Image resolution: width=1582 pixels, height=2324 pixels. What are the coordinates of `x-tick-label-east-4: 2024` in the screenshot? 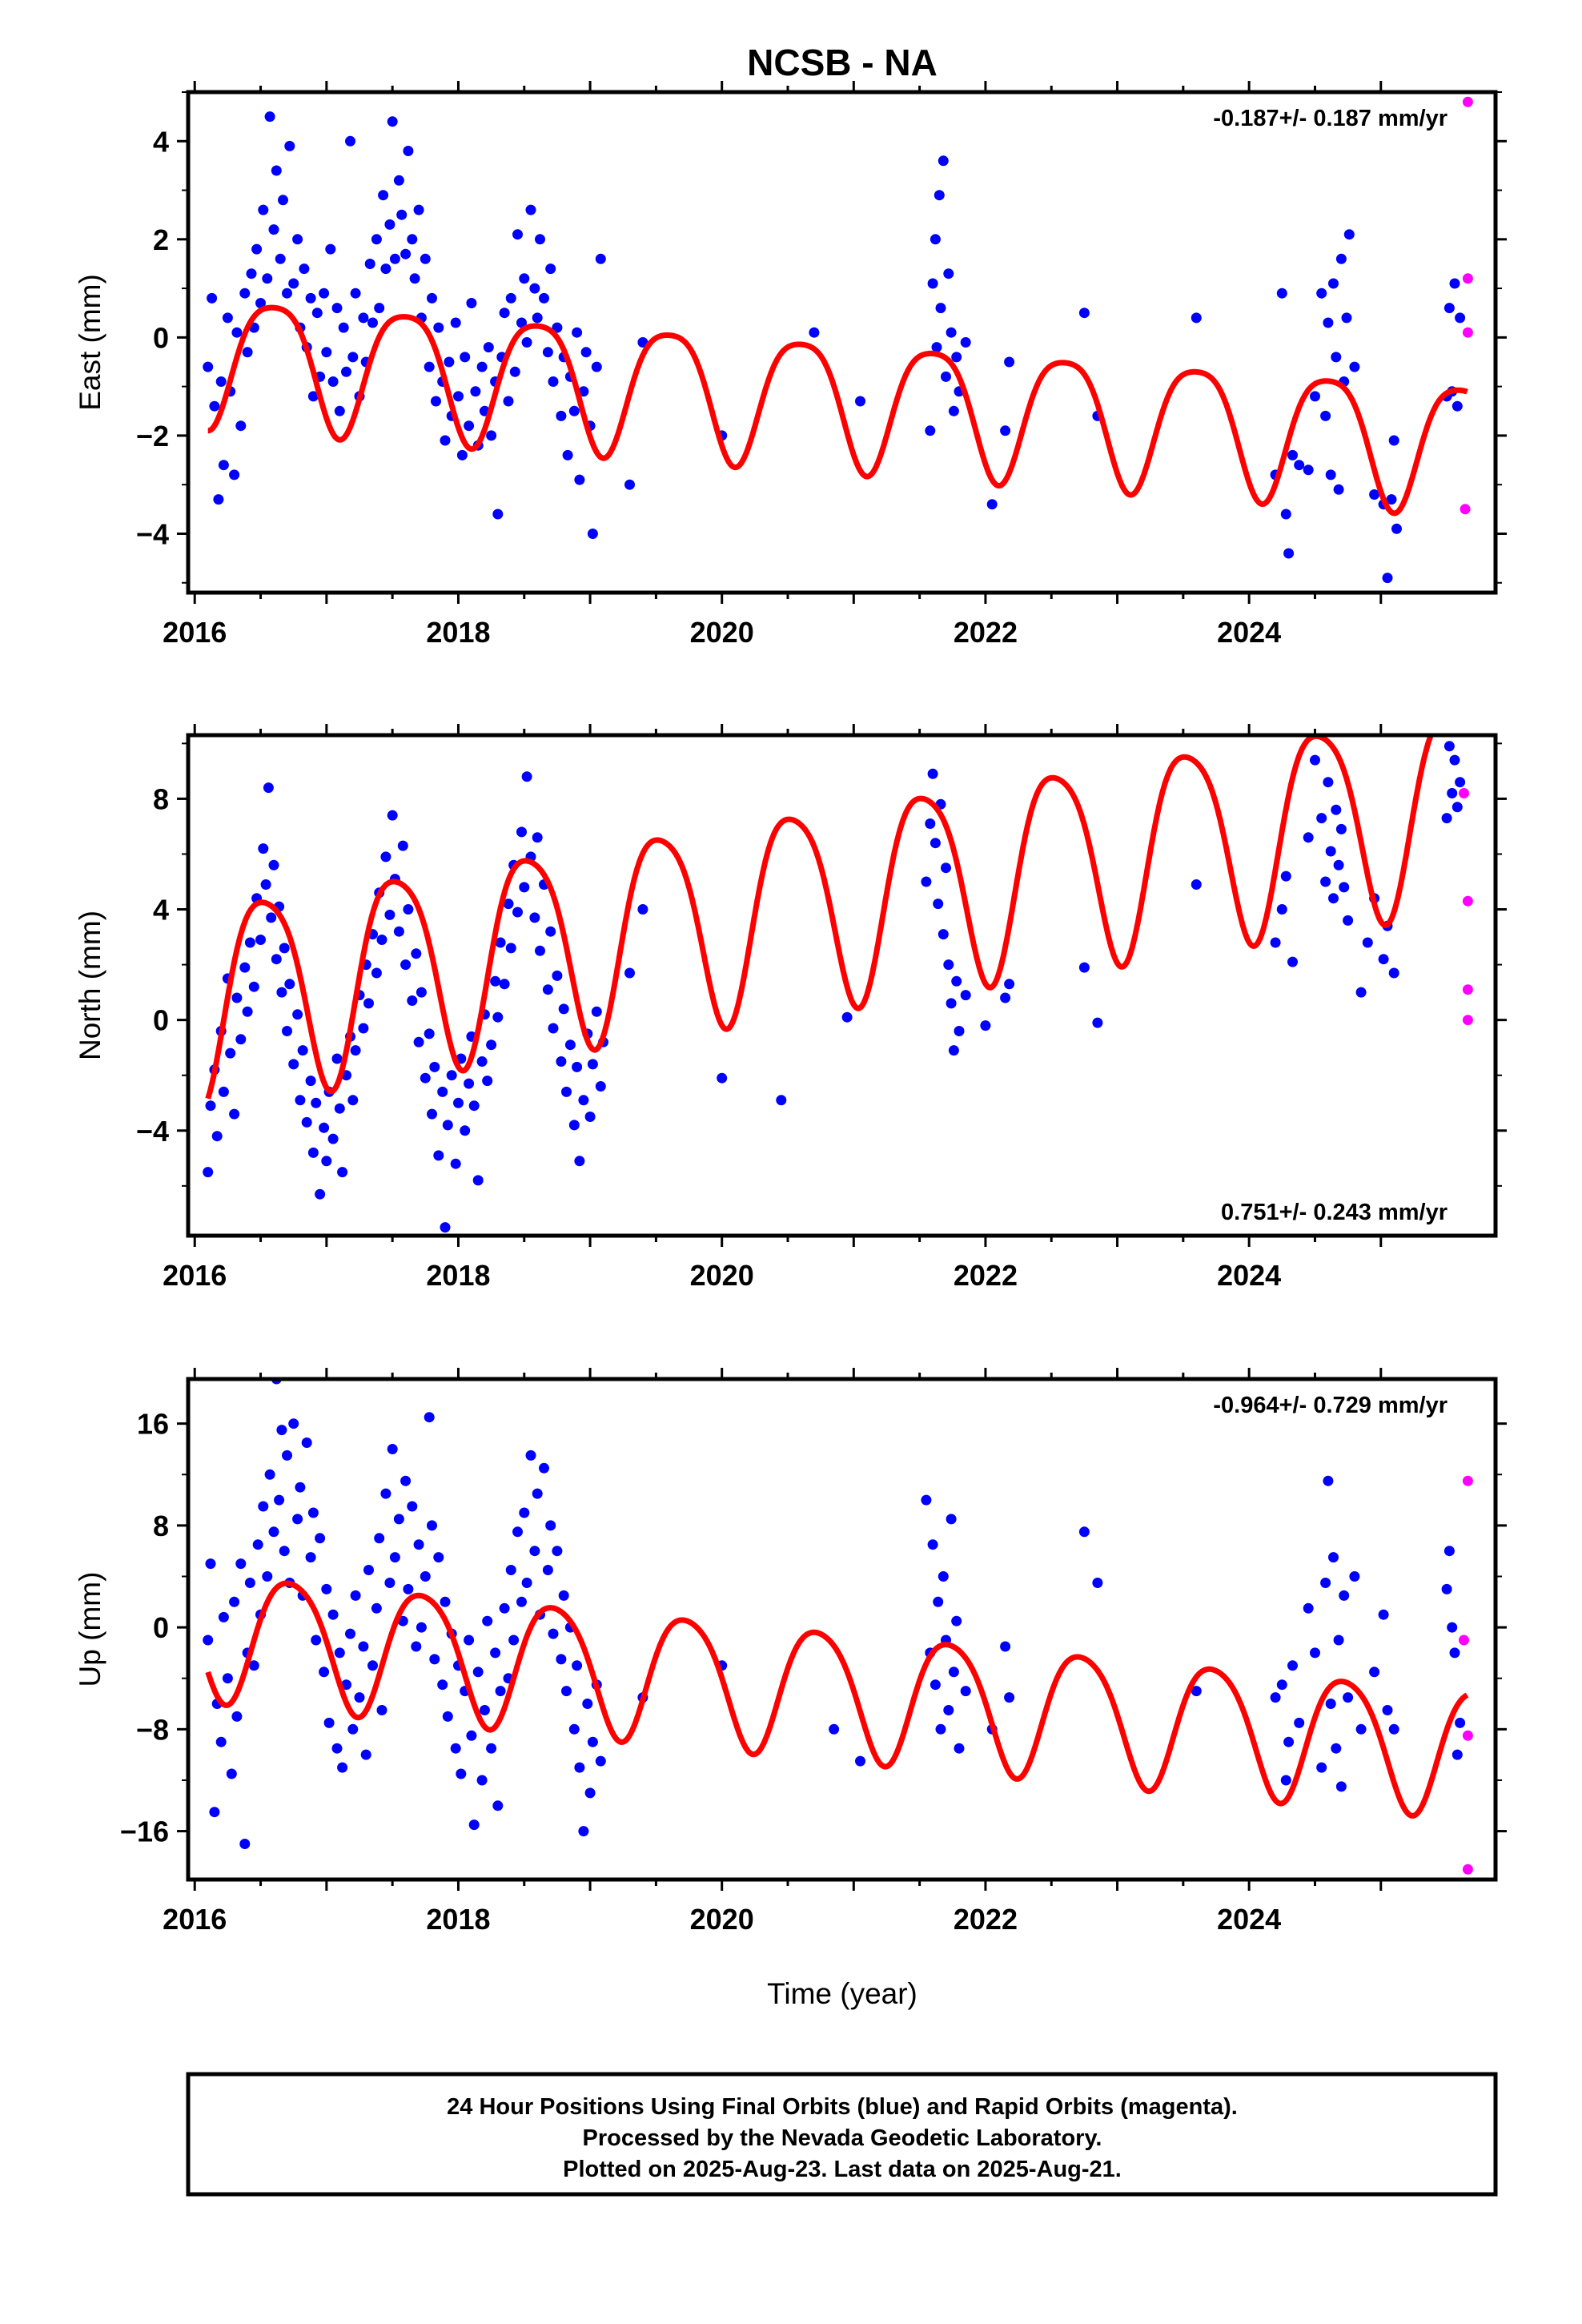 It's located at (1249, 632).